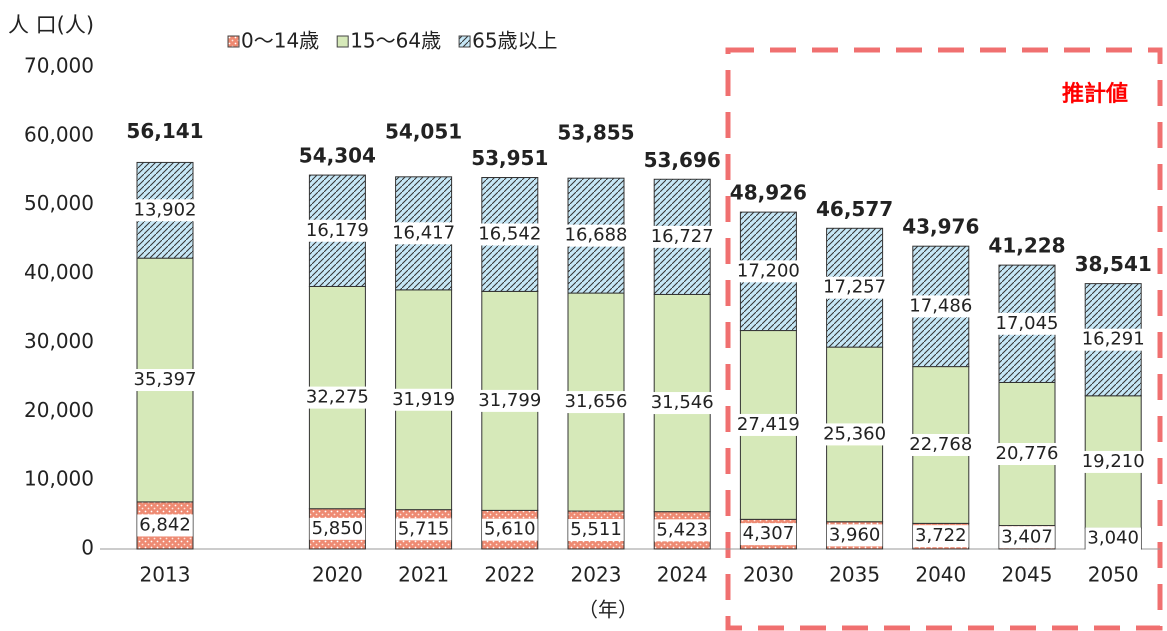  I want to click on legend-label: 0〜14歳, so click(280, 41).